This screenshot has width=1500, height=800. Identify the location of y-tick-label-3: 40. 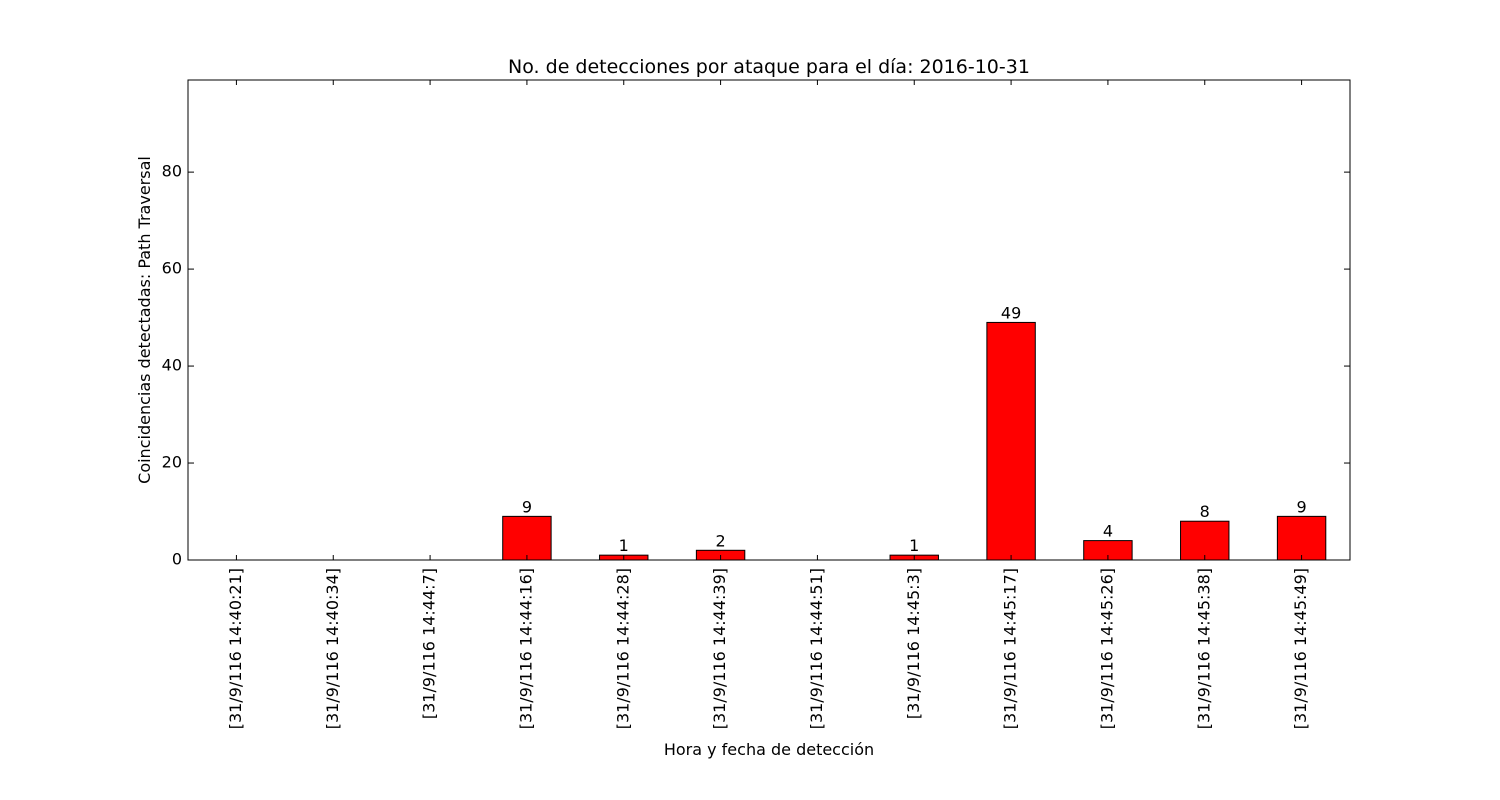
(172, 365).